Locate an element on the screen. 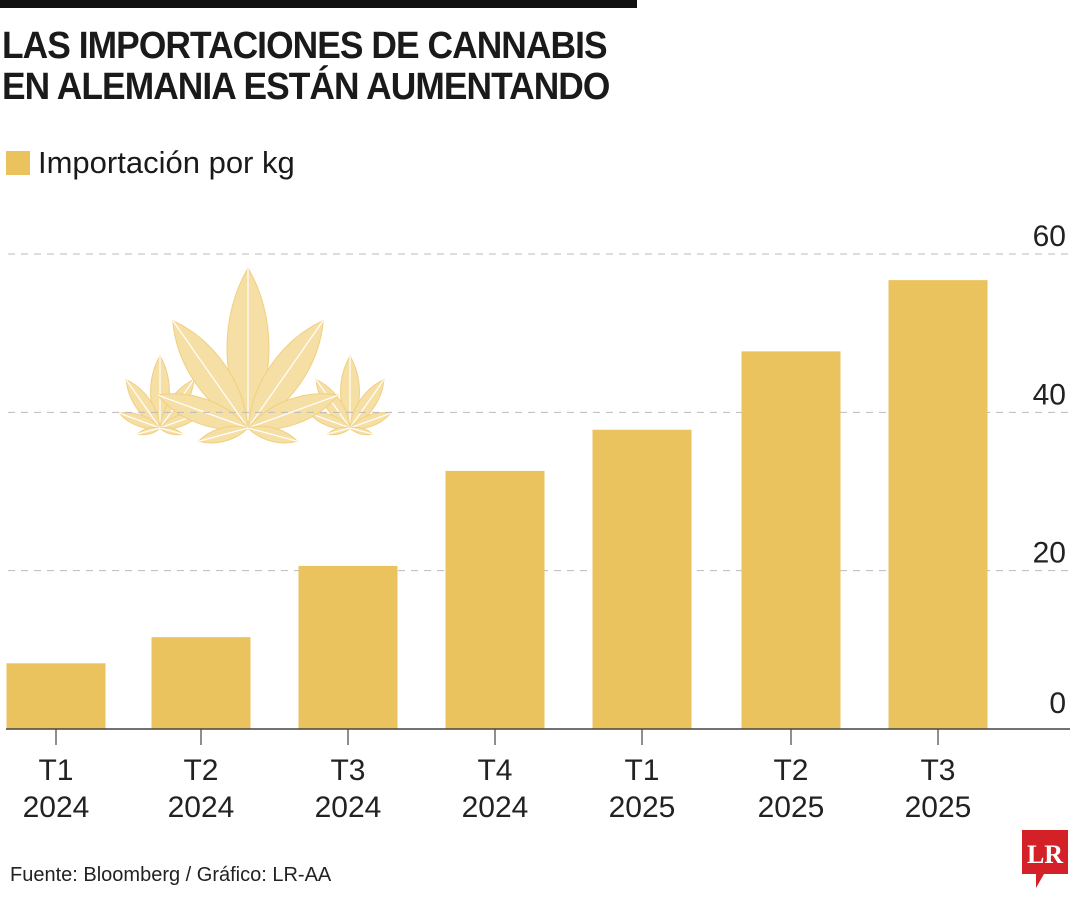 This screenshot has width=1080, height=900. legend-label: Importación por kg is located at coordinates (166, 162).